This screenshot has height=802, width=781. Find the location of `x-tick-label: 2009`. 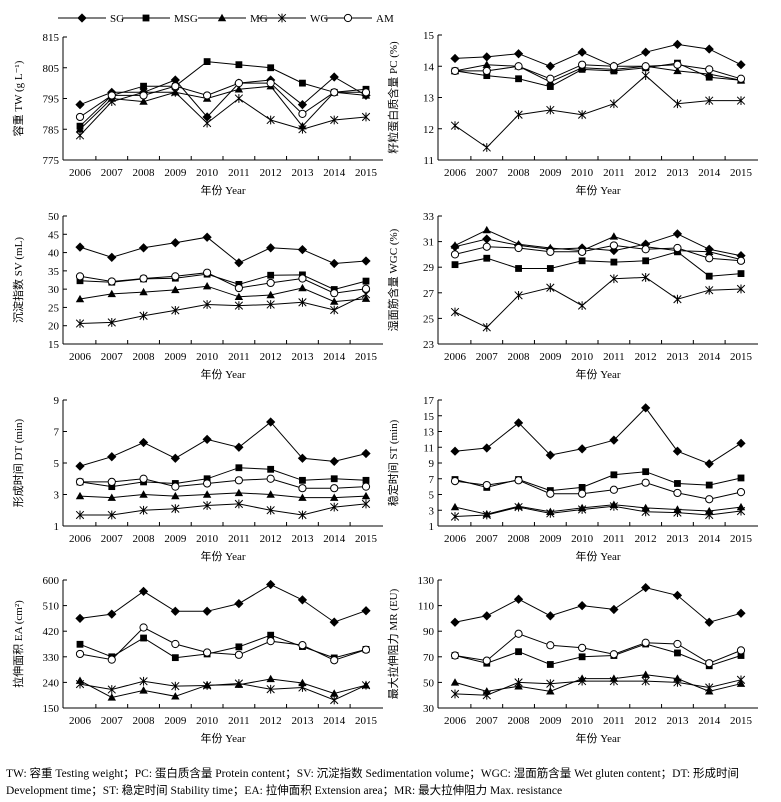

x-tick-label: 2009 is located at coordinates (175, 357).